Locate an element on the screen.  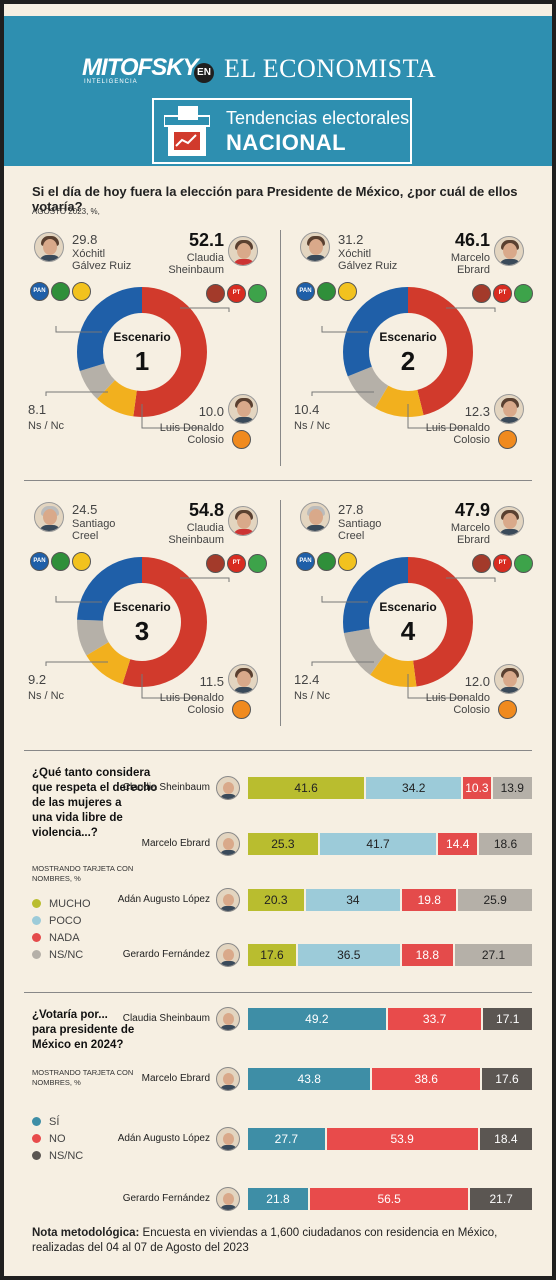
name-line: Ebrard is located at coordinates (473, 540).